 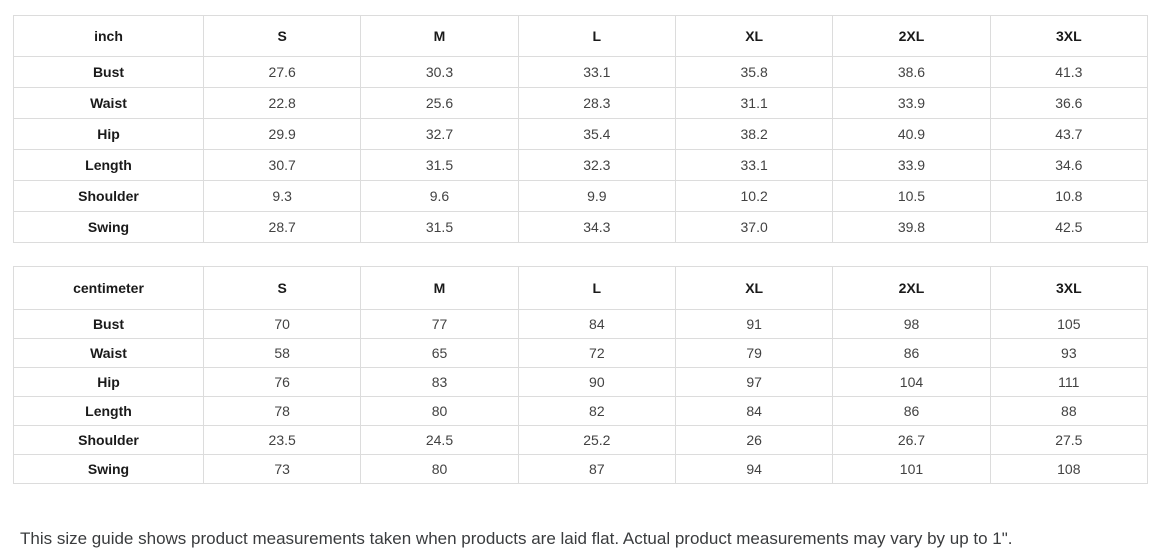 I want to click on measurement-value: 42.5, so click(x=1069, y=227).